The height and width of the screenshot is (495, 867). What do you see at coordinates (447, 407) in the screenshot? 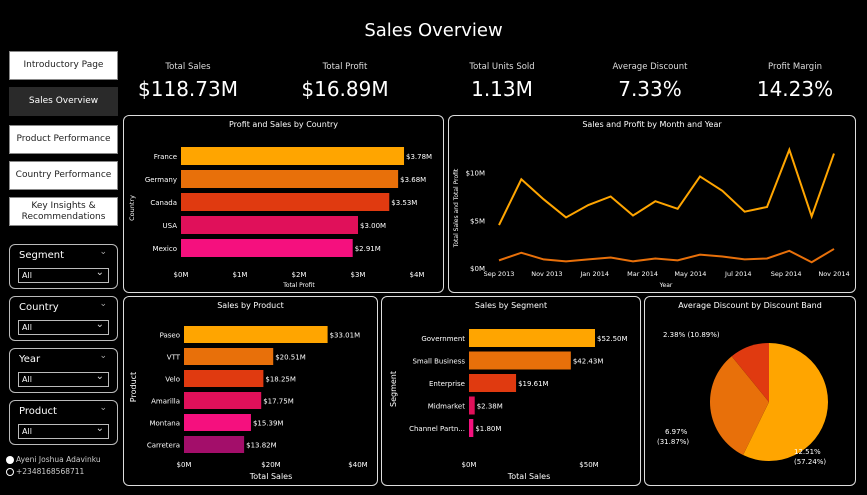
I see `category-label: Midmarket` at bounding box center [447, 407].